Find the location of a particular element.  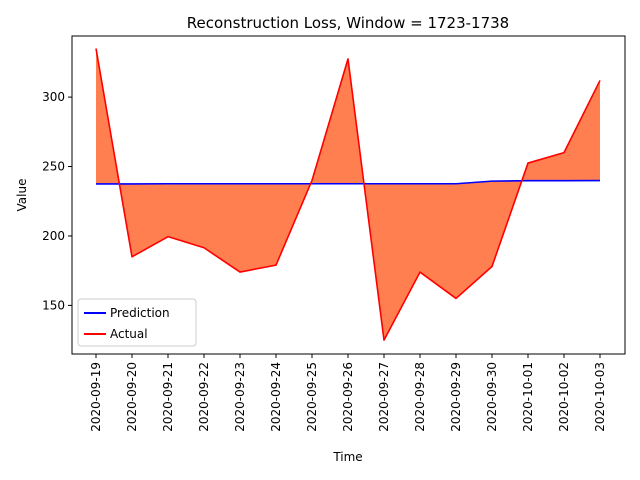

x-tick-label: 2020-09-24 is located at coordinates (276, 397).